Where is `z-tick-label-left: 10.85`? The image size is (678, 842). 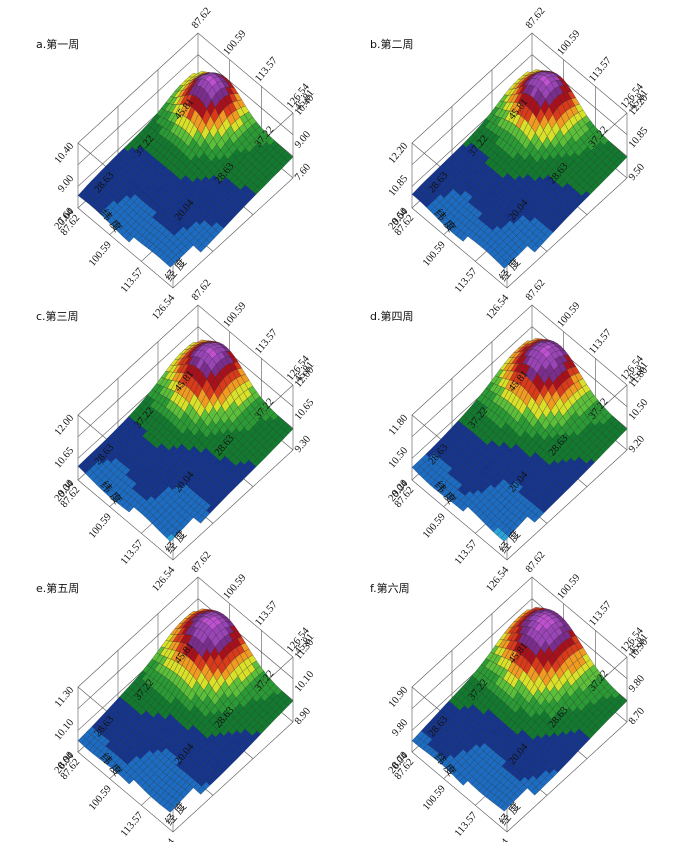 z-tick-label-left: 10.85 is located at coordinates (399, 185).